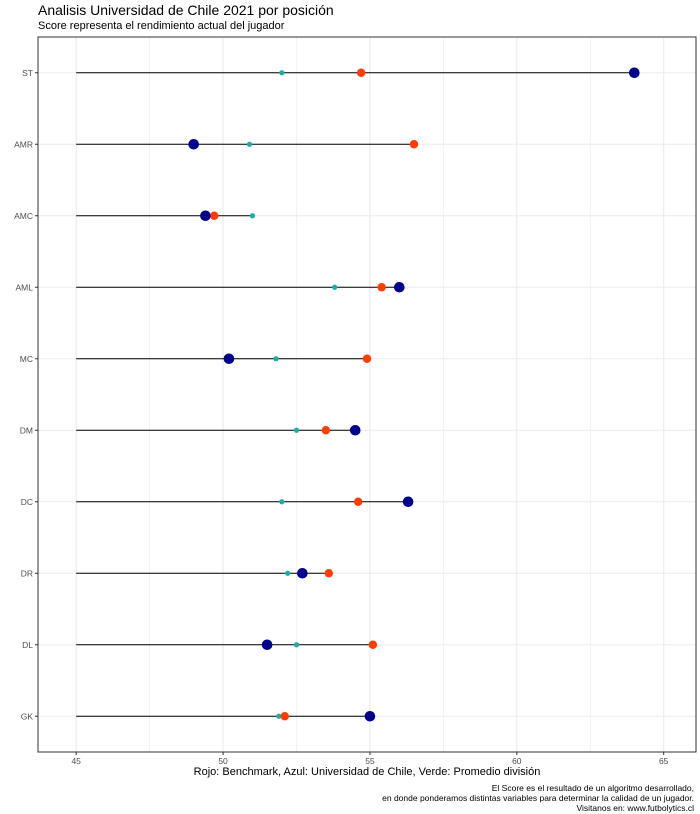 Image resolution: width=700 pixels, height=814 pixels. Describe the element at coordinates (27, 716) in the screenshot. I see `y-tick-label: GK` at that location.